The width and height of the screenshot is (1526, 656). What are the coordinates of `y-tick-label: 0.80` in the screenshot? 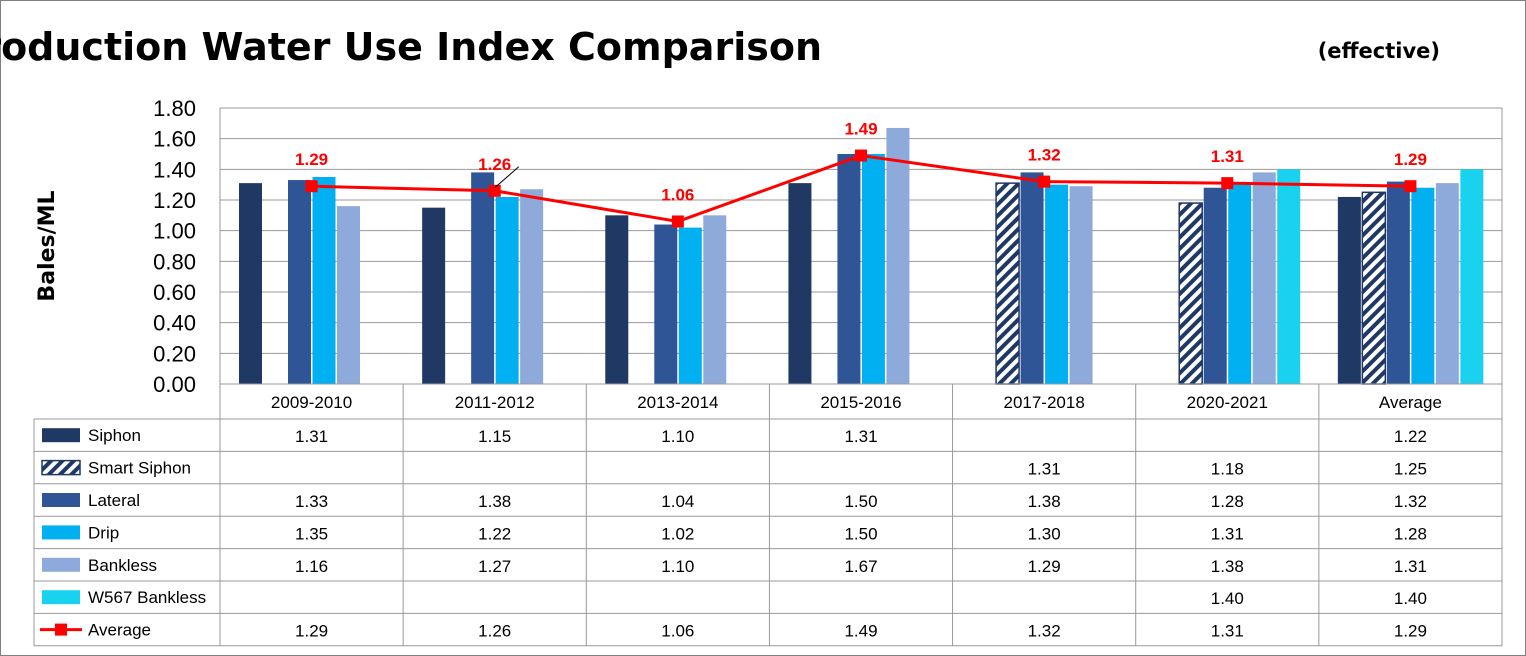 It's located at (174, 261).